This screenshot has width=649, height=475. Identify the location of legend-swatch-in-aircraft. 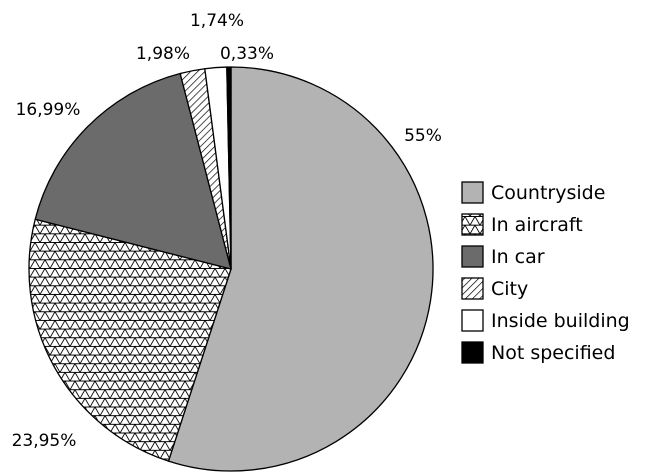
(472, 224).